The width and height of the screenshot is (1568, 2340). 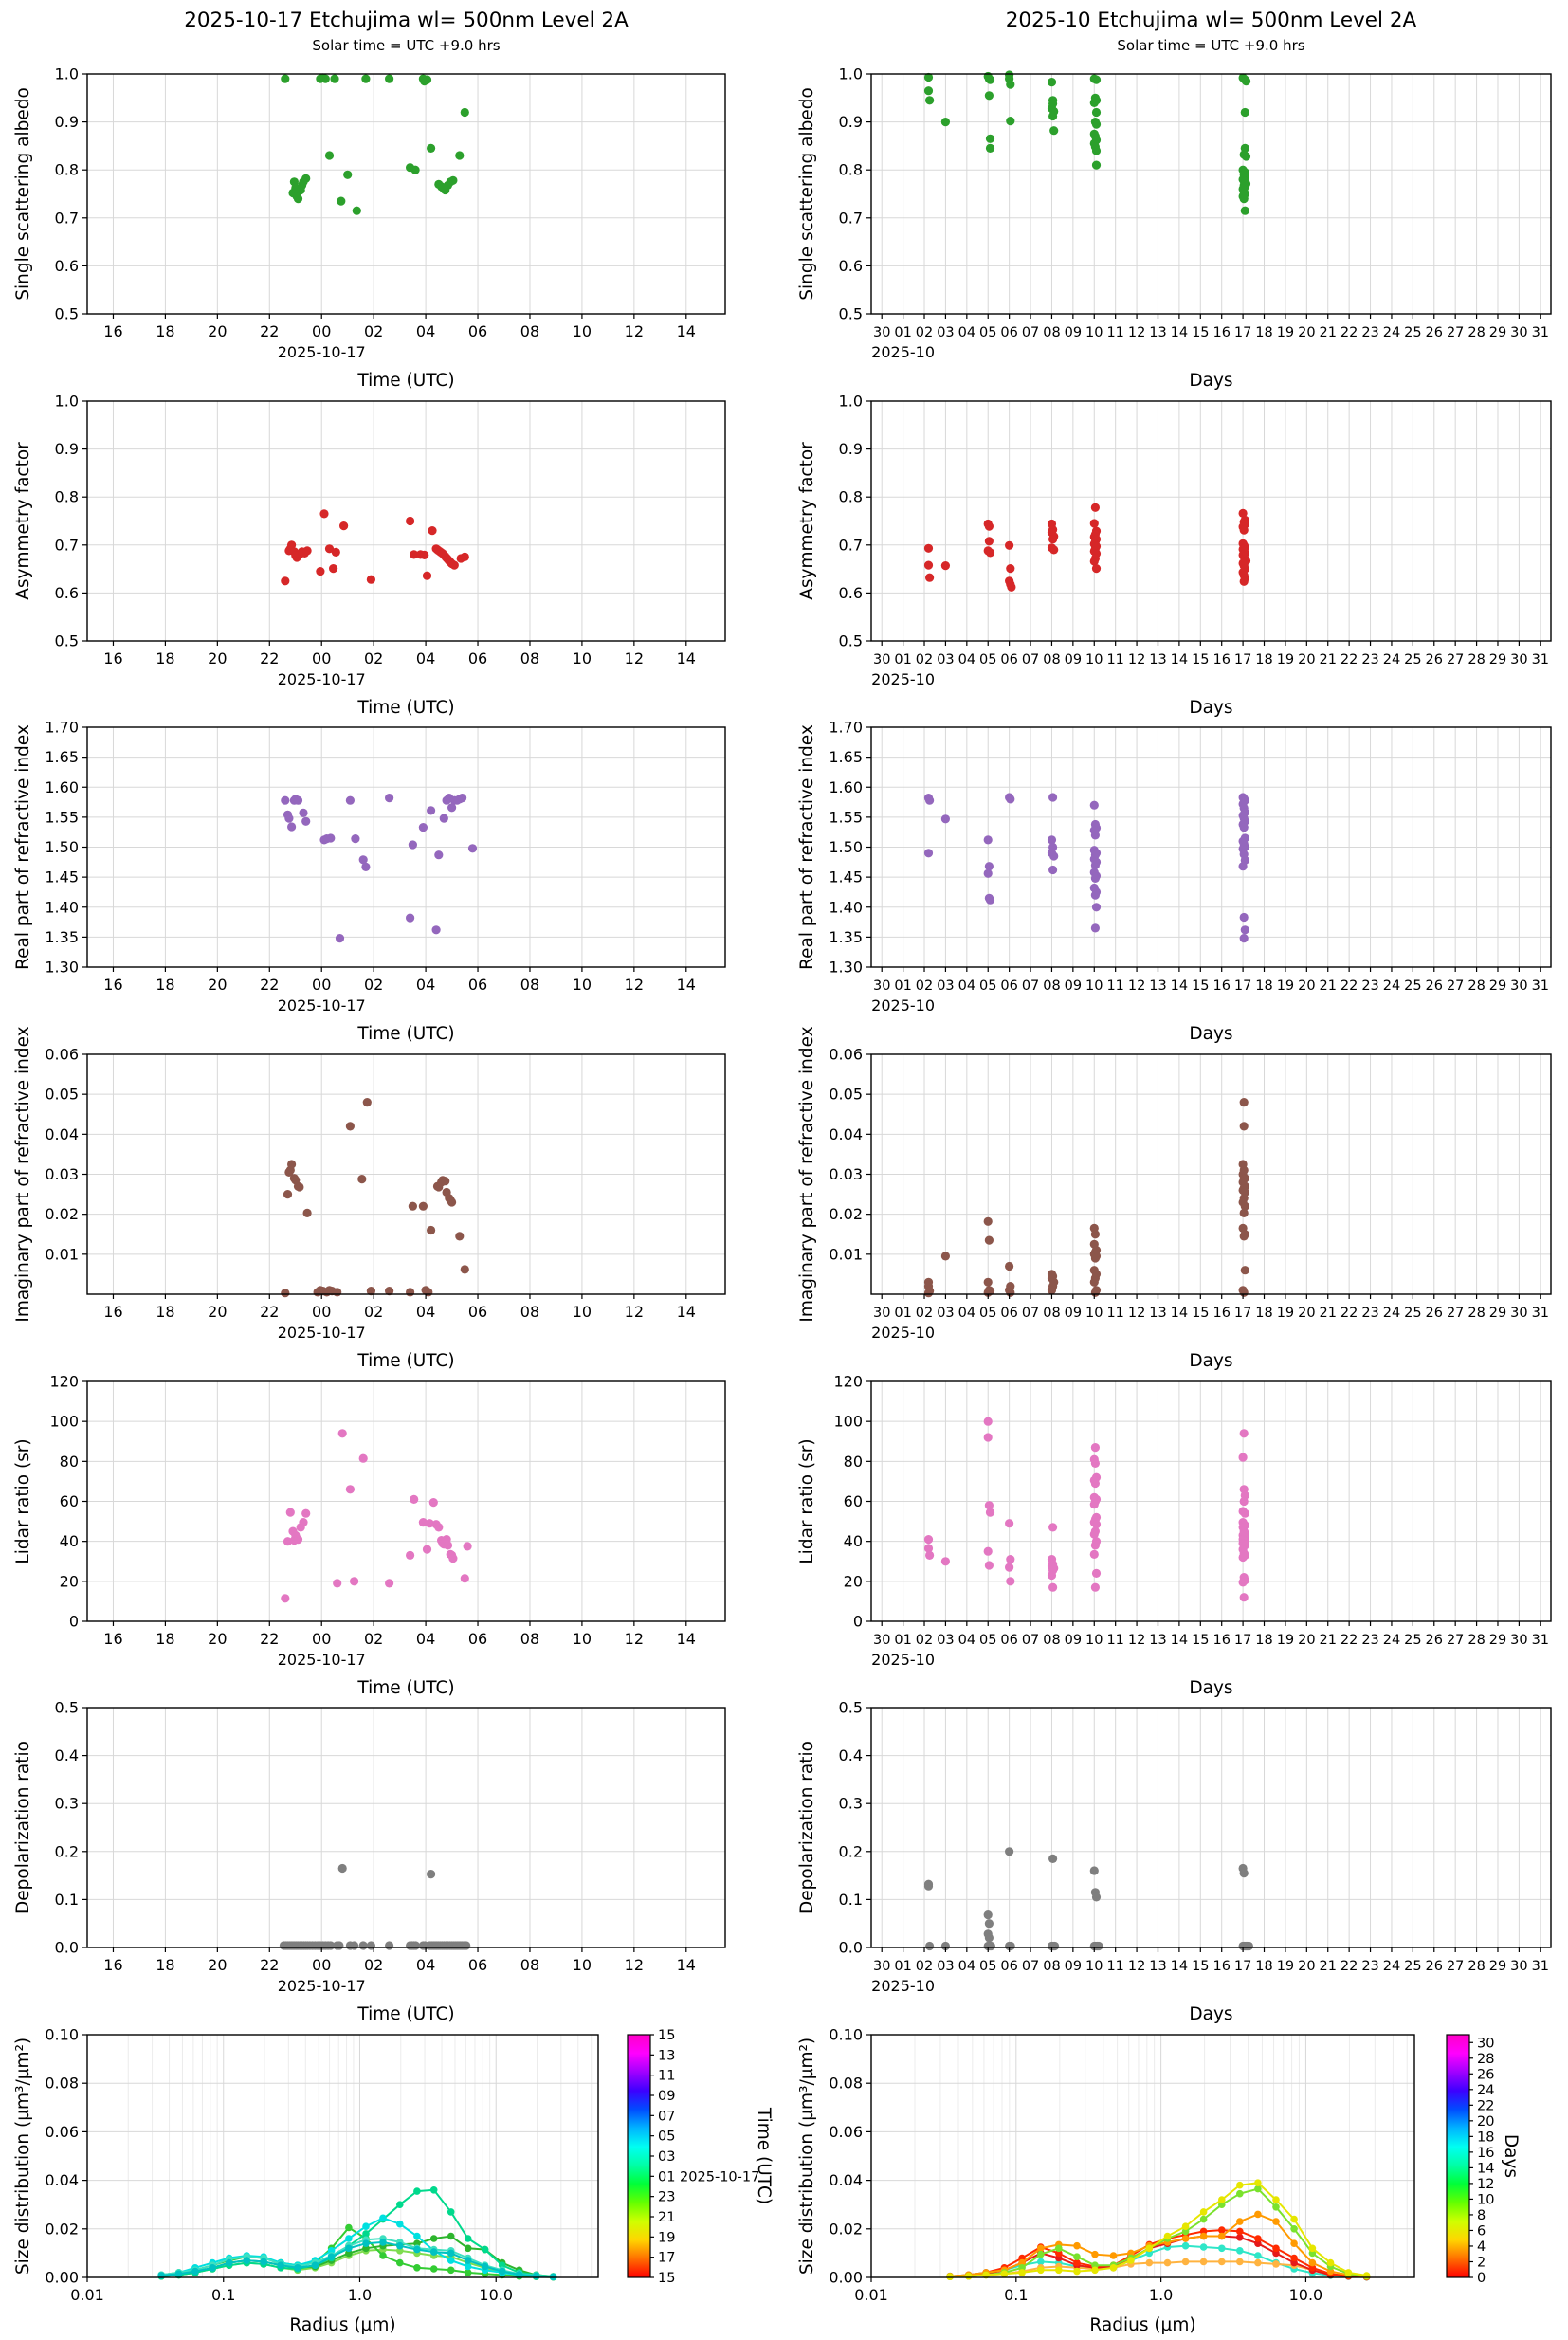 What do you see at coordinates (23, 1174) in the screenshot?
I see `y-axis-label: Imaginary part of refractive index` at bounding box center [23, 1174].